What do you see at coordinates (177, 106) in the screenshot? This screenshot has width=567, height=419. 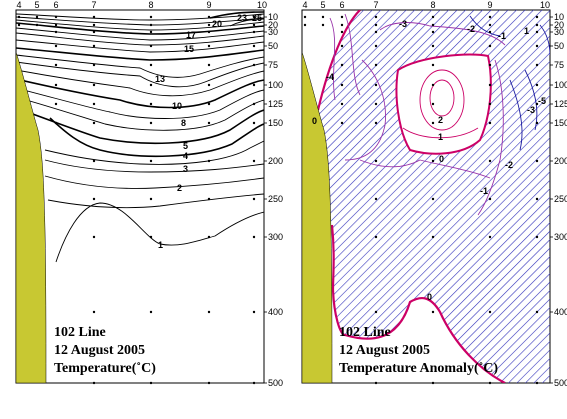 I see `contour-label: 10` at bounding box center [177, 106].